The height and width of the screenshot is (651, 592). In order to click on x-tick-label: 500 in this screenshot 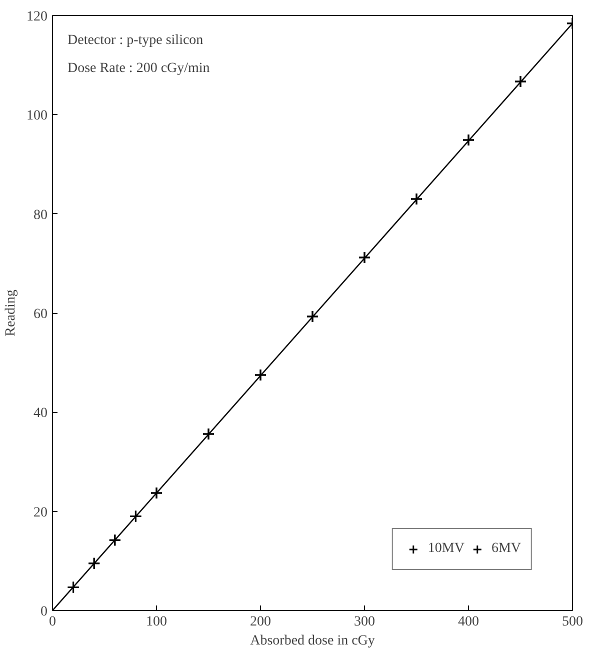, I will do `click(572, 622)`.